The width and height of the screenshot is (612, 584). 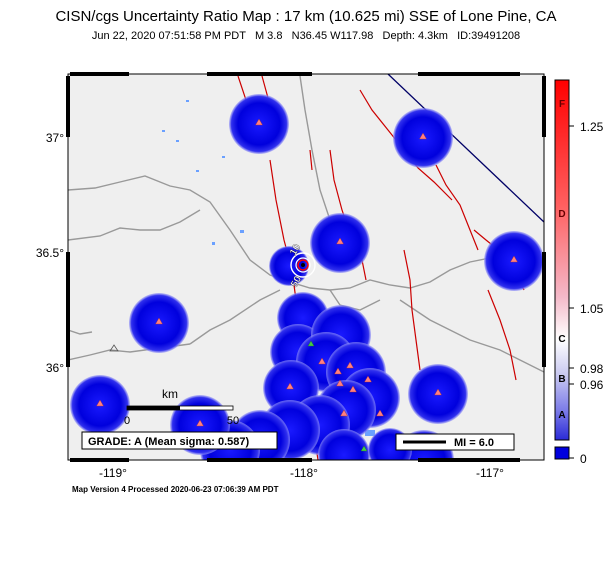 What do you see at coordinates (561, 379) in the screenshot?
I see `cbar-letter-b: B` at bounding box center [561, 379].